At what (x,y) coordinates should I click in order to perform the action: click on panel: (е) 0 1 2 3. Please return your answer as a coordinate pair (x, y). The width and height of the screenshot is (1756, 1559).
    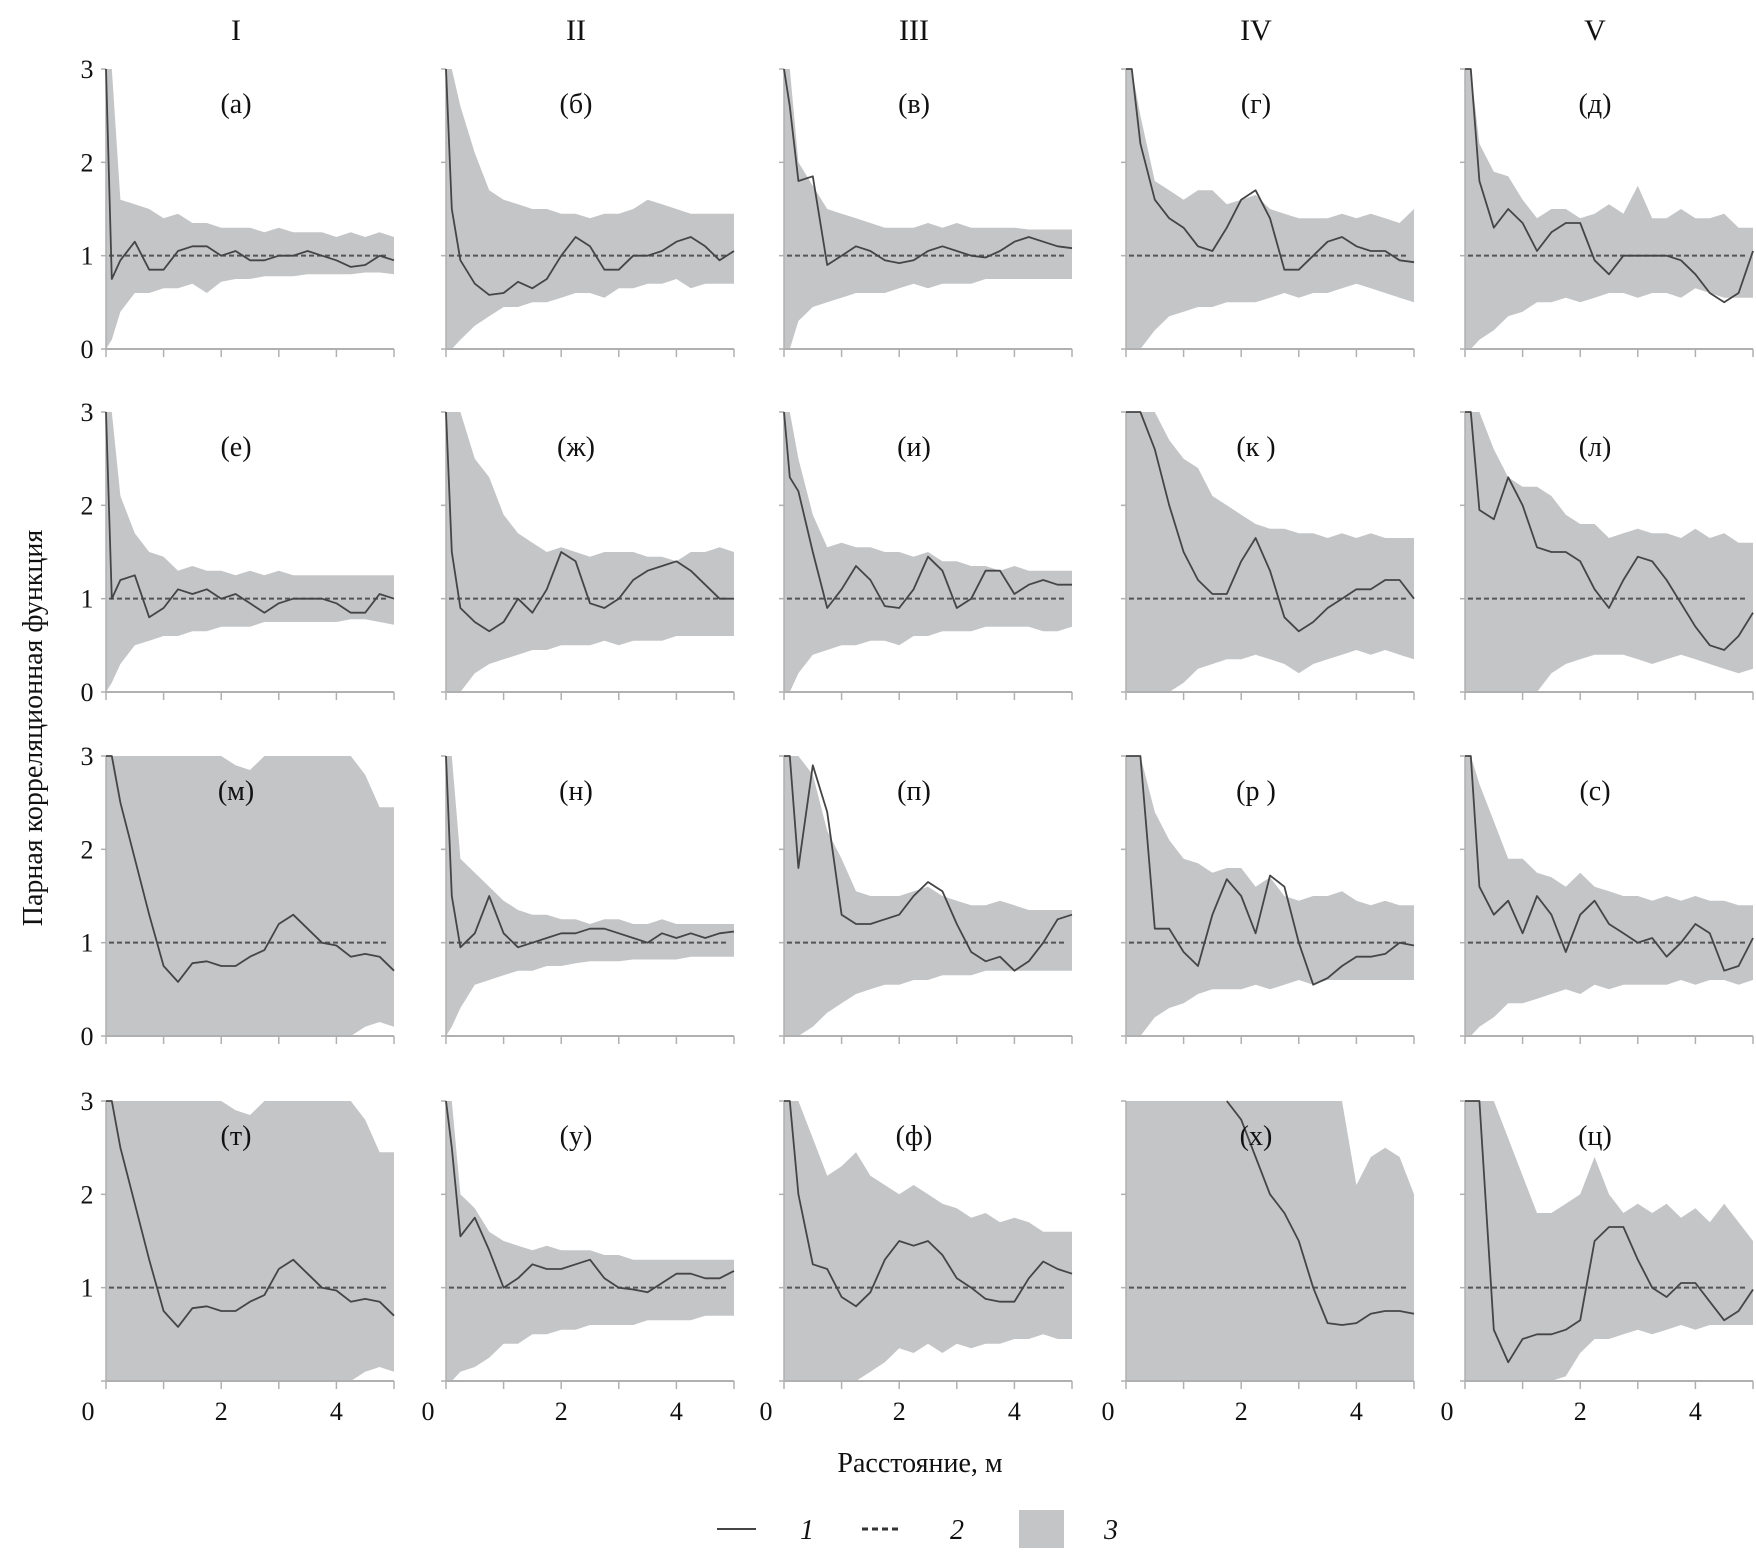
    Looking at the image, I should click on (238, 552).